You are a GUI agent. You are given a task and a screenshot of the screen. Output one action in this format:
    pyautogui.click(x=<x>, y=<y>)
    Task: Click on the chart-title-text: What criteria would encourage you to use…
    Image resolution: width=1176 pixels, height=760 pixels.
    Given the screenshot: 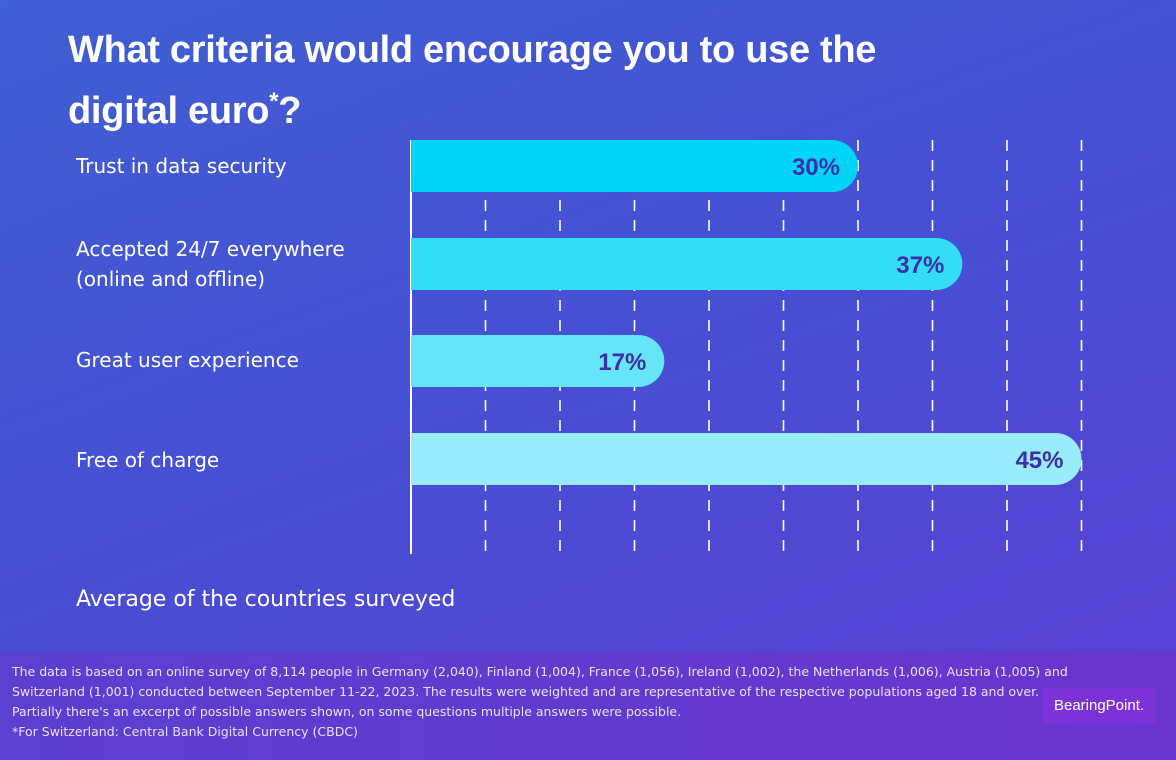 What is the action you would take?
    pyautogui.click(x=472, y=80)
    